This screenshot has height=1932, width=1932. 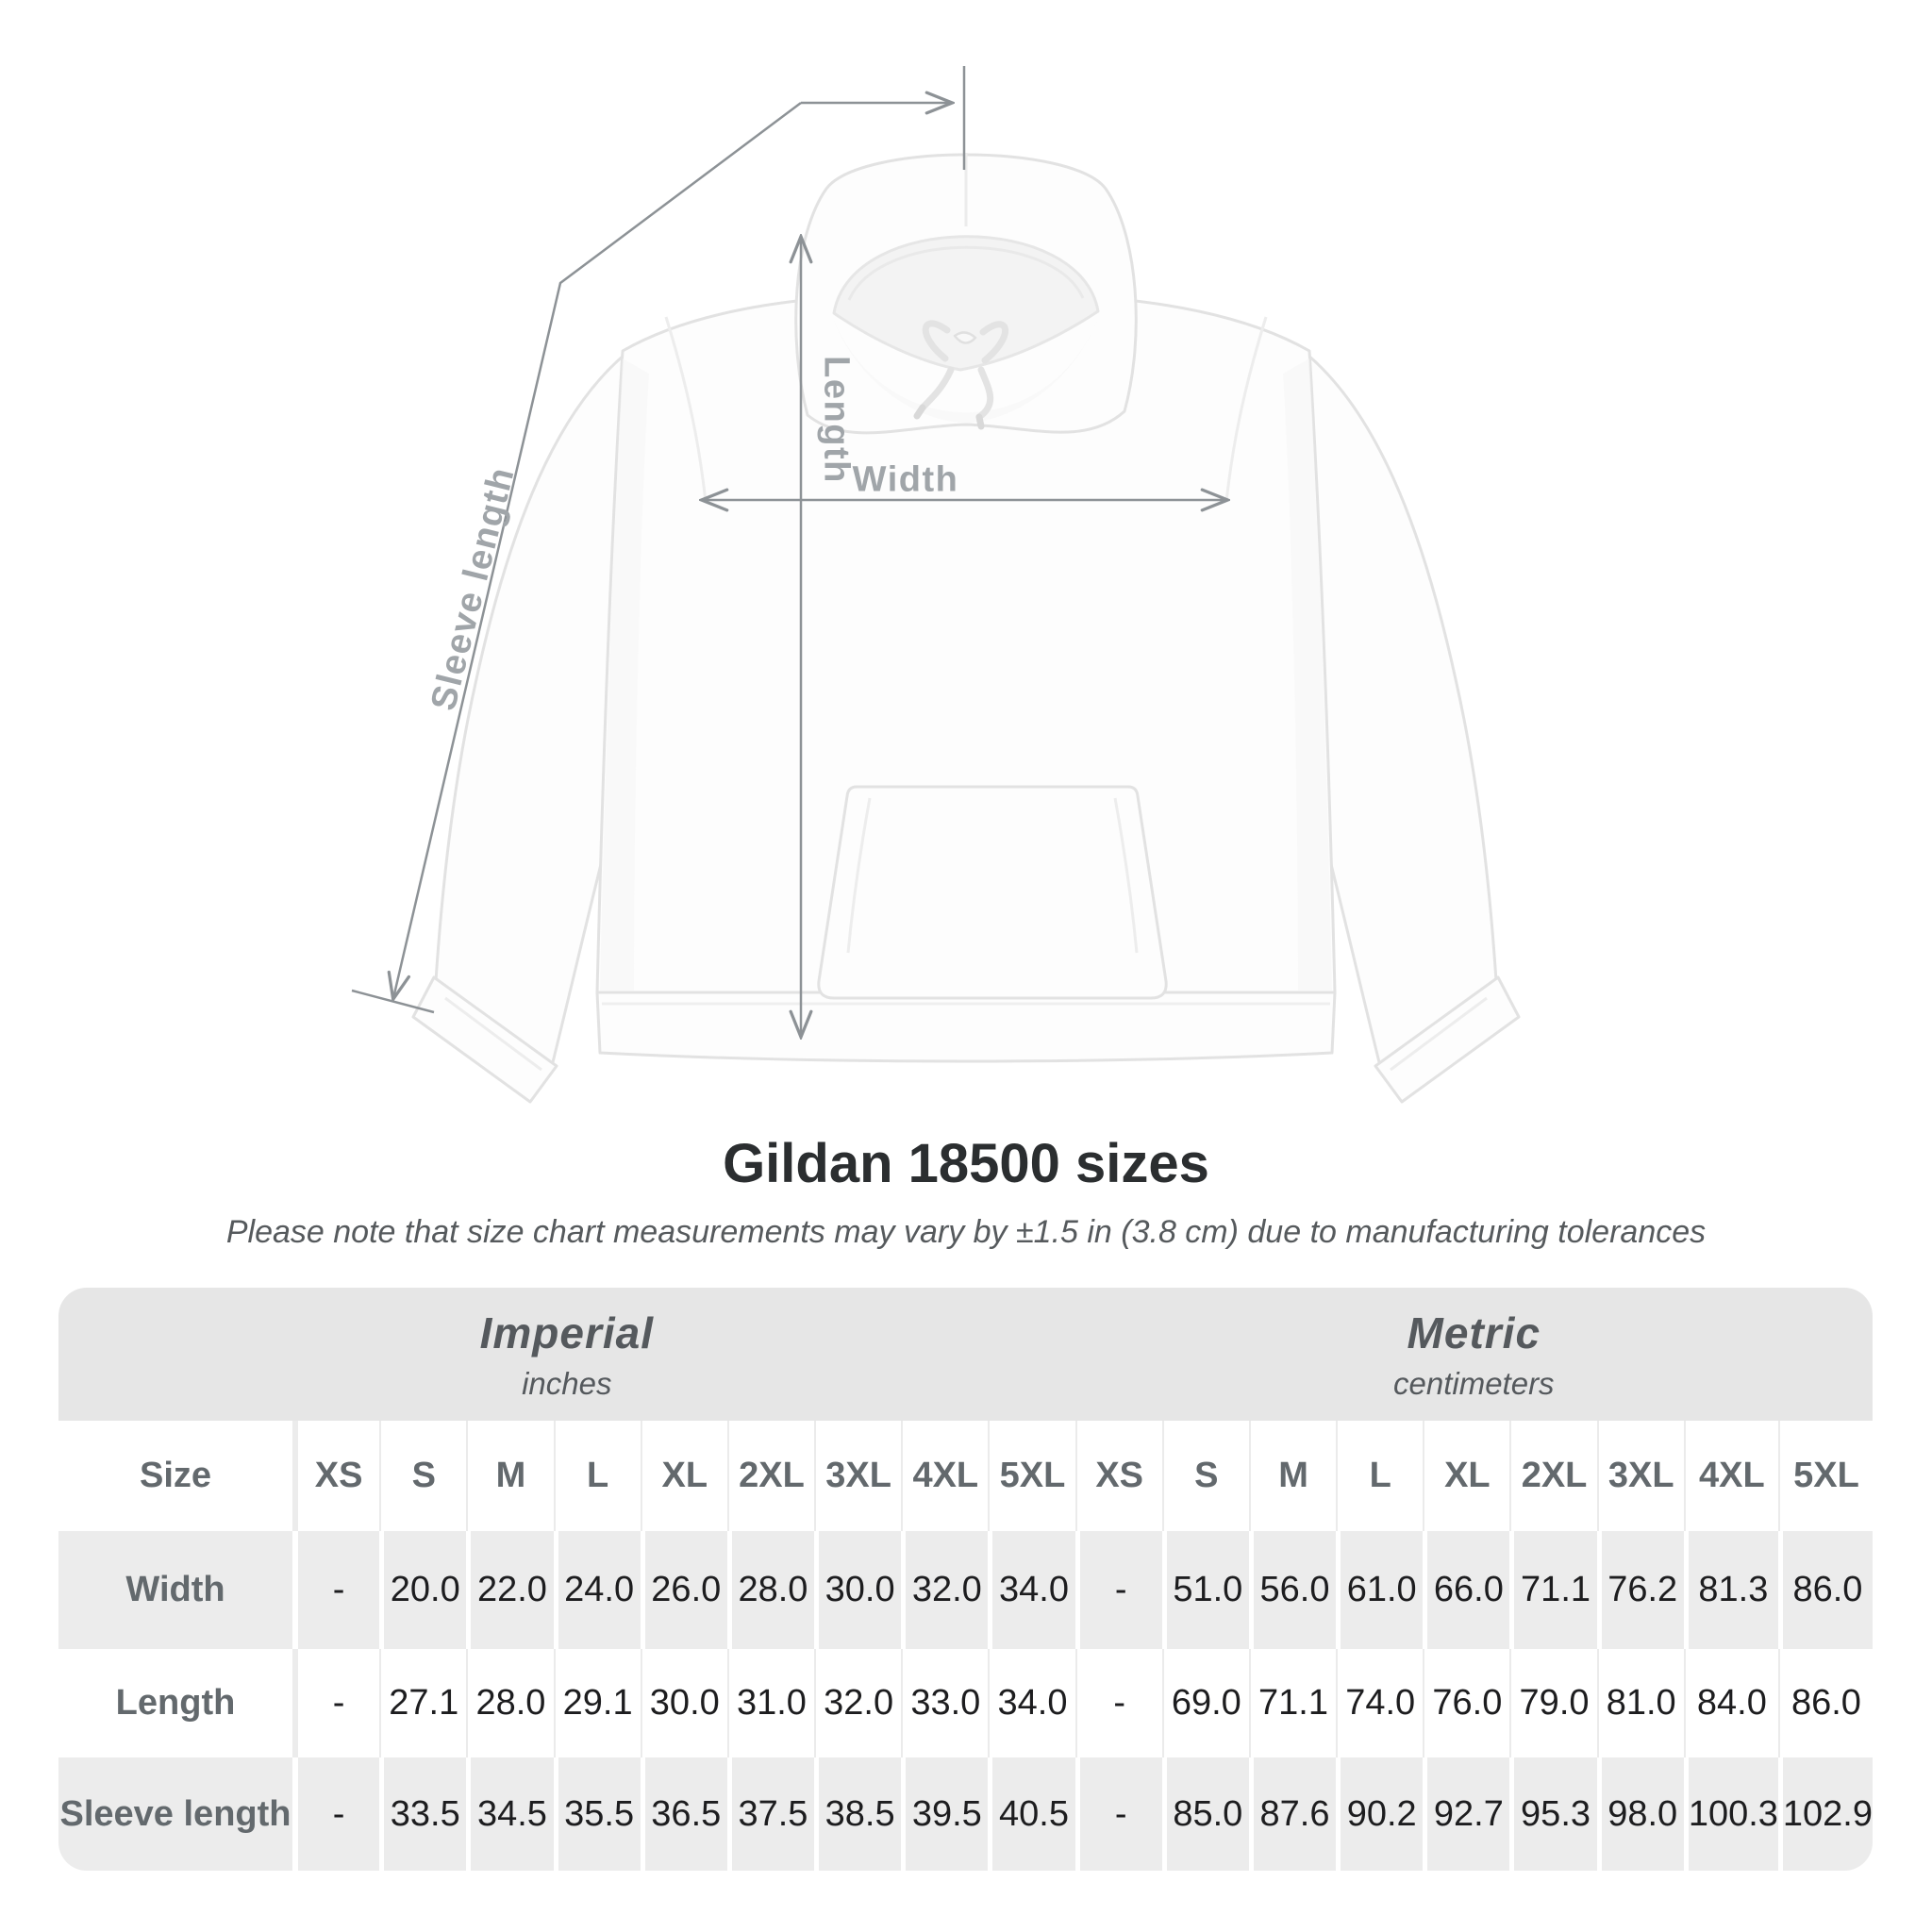 I want to click on value-cell: 33.0, so click(x=945, y=1703).